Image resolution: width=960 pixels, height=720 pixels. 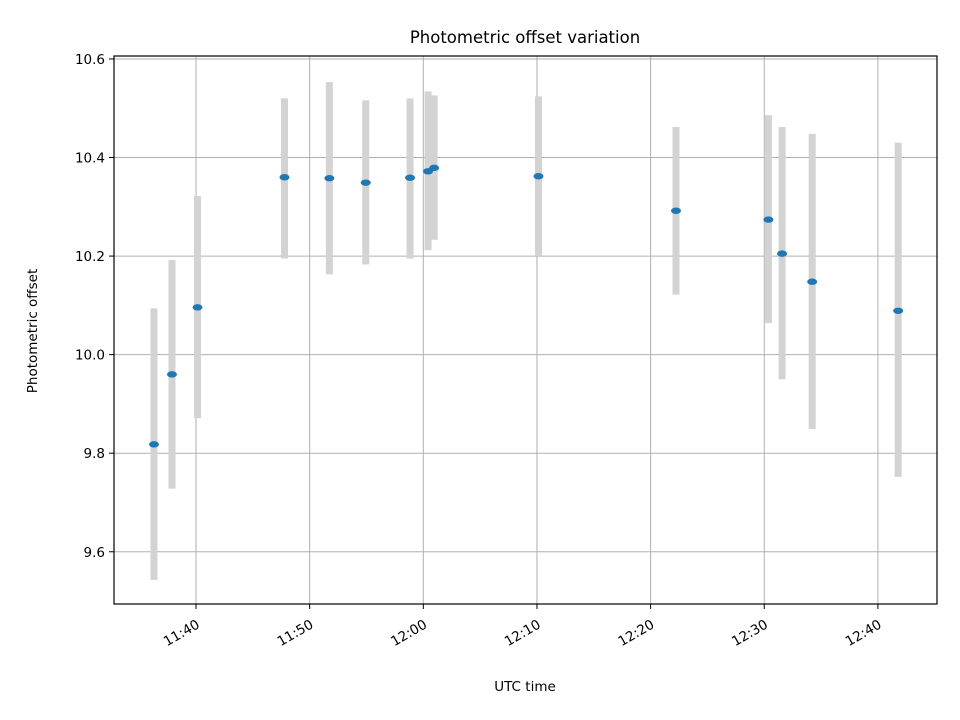 What do you see at coordinates (94, 454) in the screenshot?
I see `y-tick-label: 9.8` at bounding box center [94, 454].